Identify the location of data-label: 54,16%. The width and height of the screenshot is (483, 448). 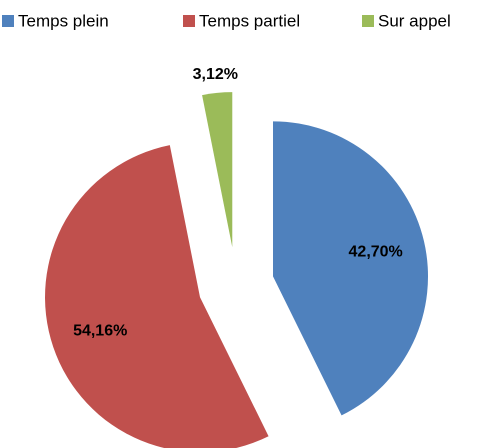
(100, 330).